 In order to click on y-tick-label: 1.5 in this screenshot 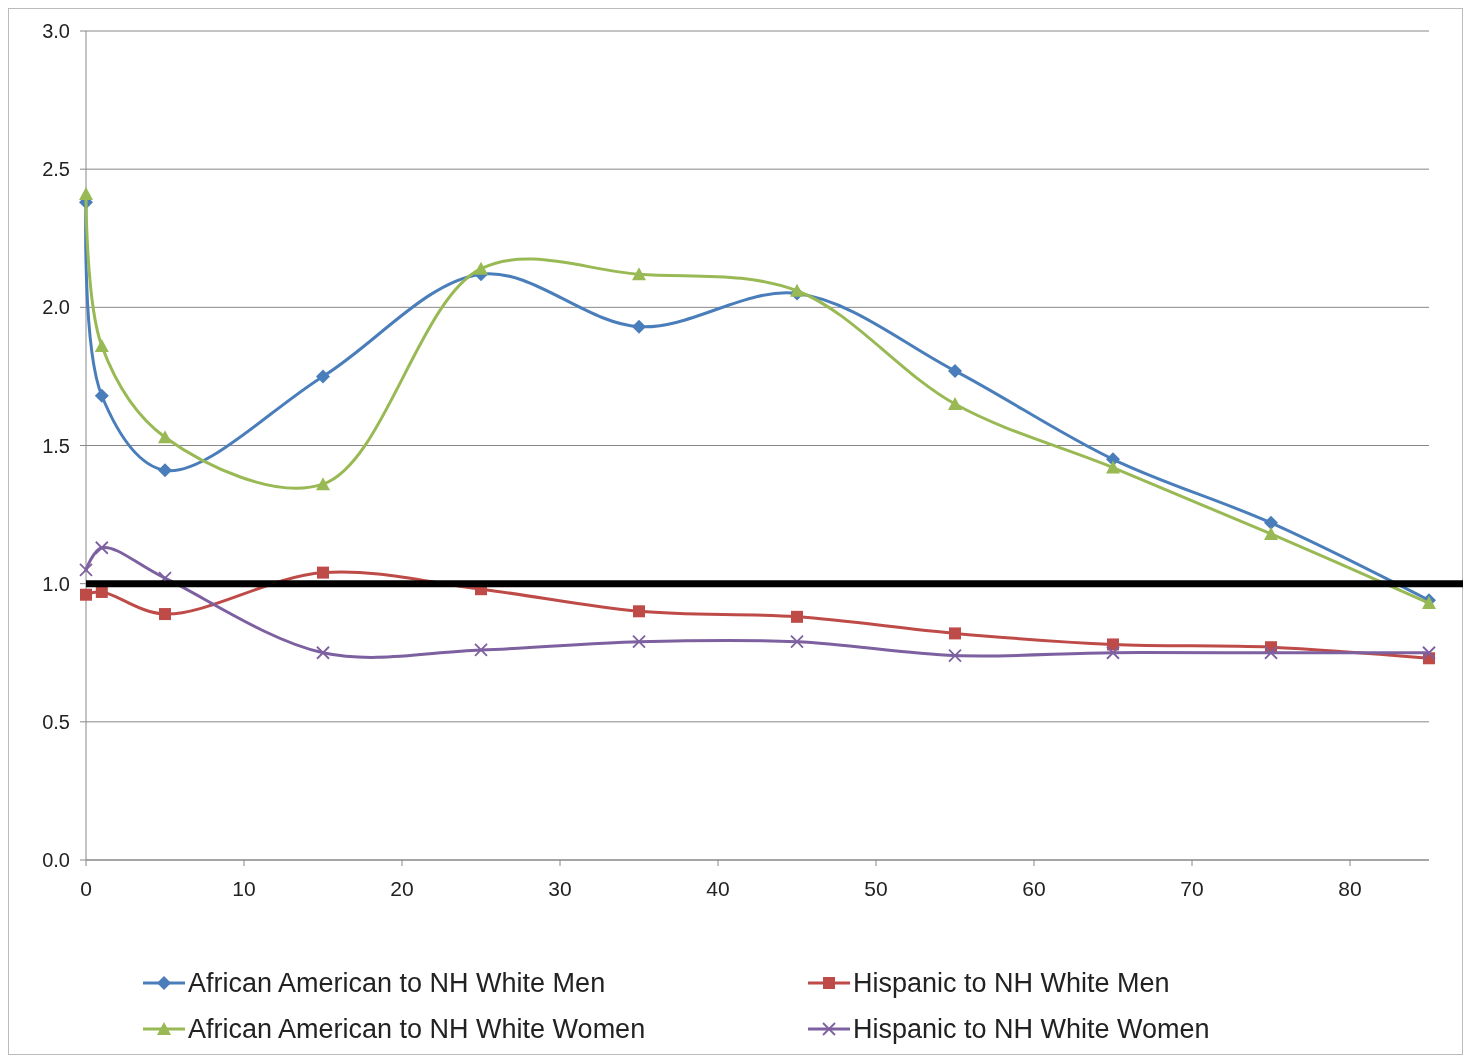, I will do `click(56, 445)`.